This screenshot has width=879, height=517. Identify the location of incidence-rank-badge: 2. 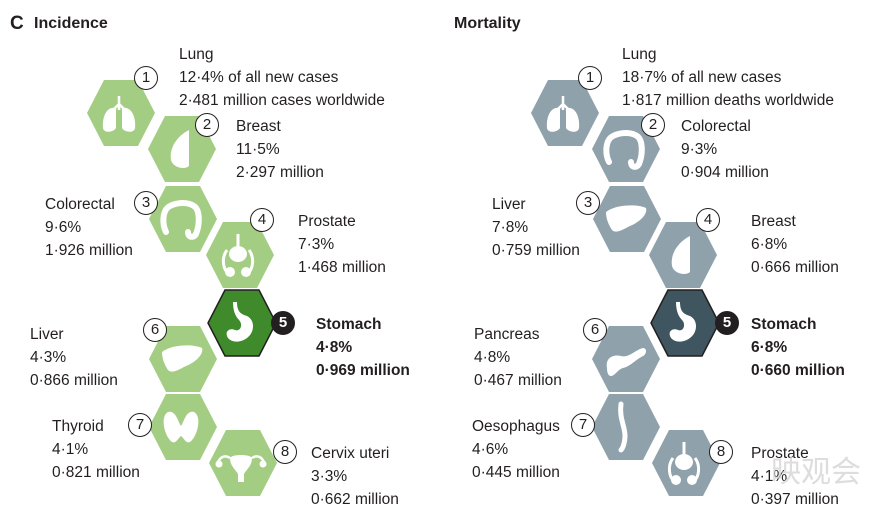
(207, 125).